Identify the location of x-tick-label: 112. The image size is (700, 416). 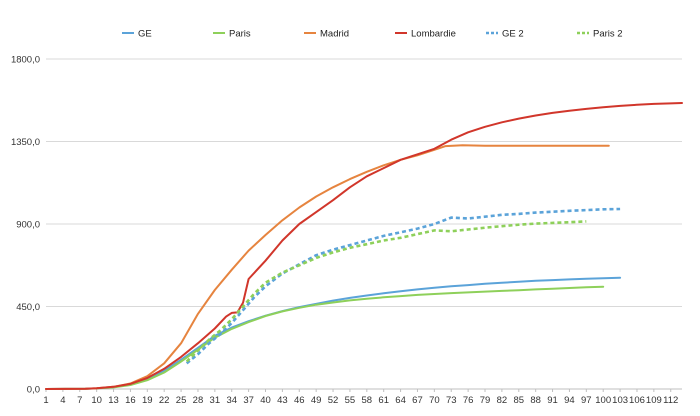
(670, 400).